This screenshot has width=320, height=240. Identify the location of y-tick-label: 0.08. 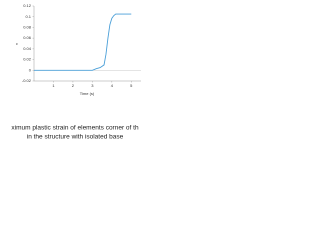
(27, 26).